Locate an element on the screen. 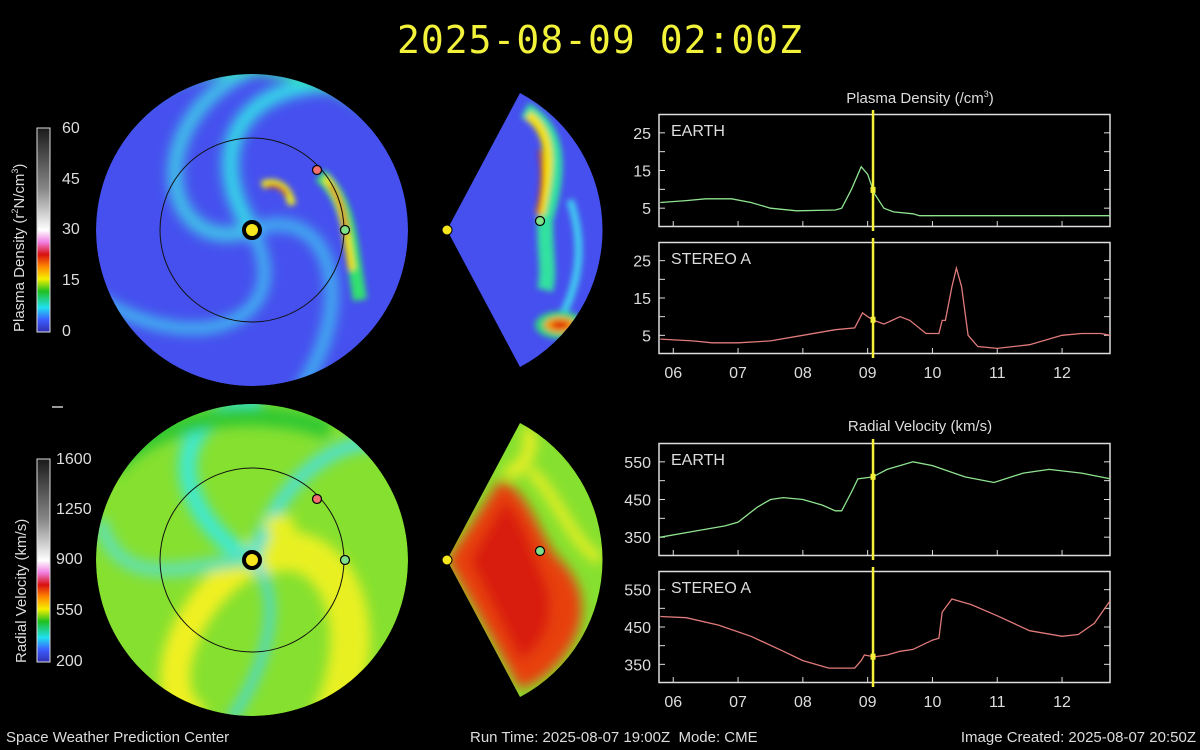 This screenshot has height=750, width=1200. velocity-chart-title: Radial Velocity (km/s) is located at coordinates (920, 426).